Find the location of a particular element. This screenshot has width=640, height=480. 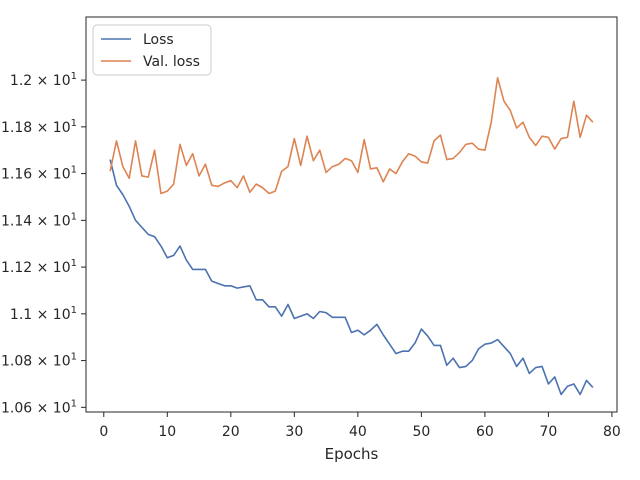

y-tick-label: 1.08 × 10¹ is located at coordinates (39, 361).